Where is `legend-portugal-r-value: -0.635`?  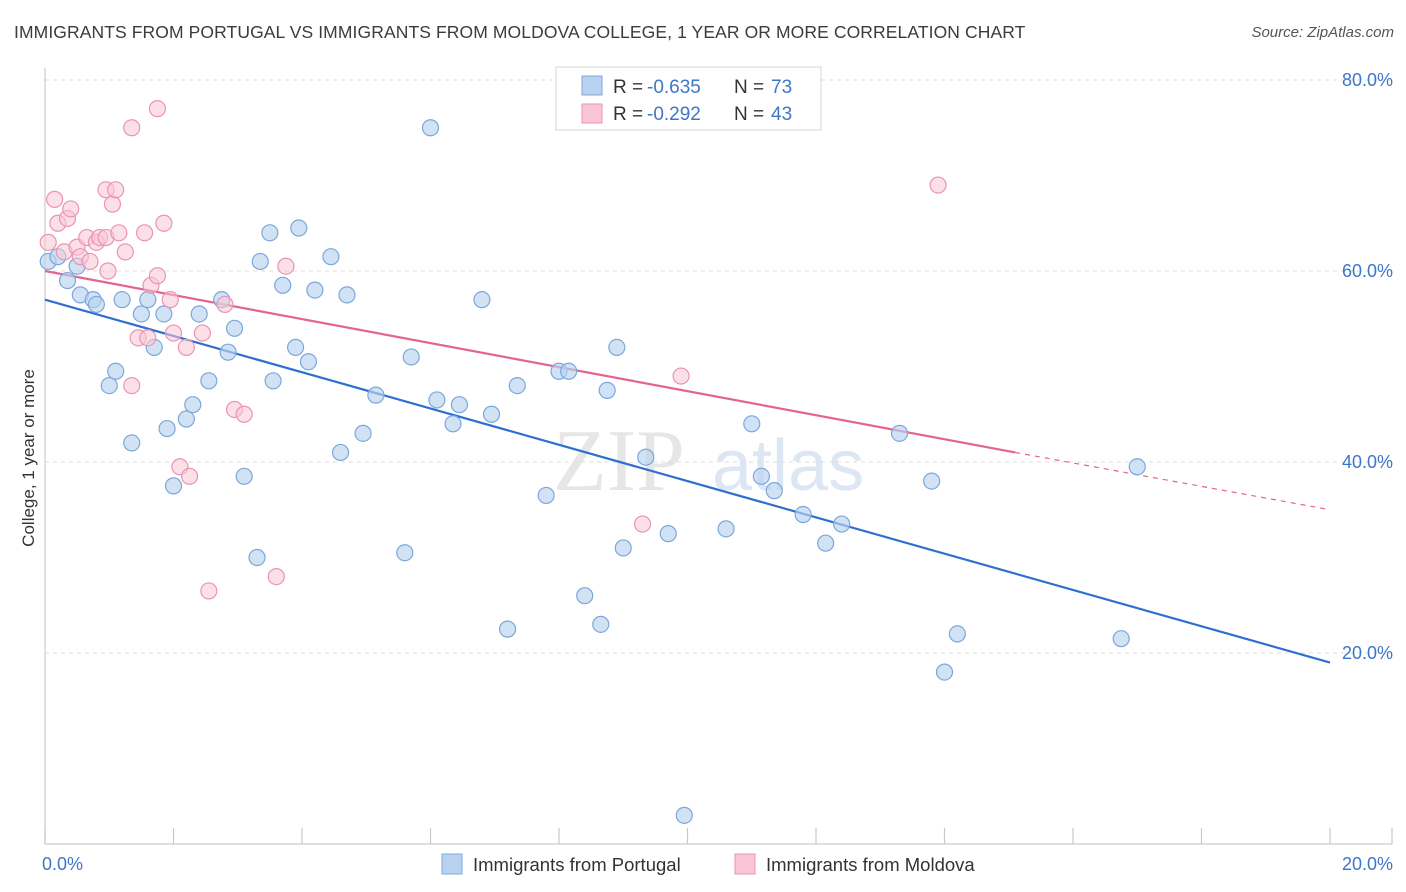 legend-portugal-r-value: -0.635 is located at coordinates (674, 87).